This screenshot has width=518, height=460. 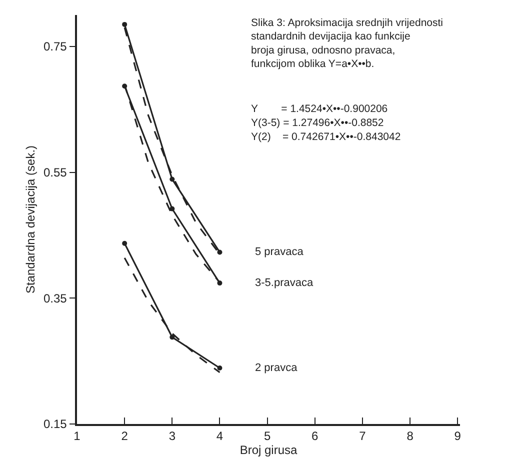 What do you see at coordinates (55, 424) in the screenshot?
I see `y-tick-label: 0.15` at bounding box center [55, 424].